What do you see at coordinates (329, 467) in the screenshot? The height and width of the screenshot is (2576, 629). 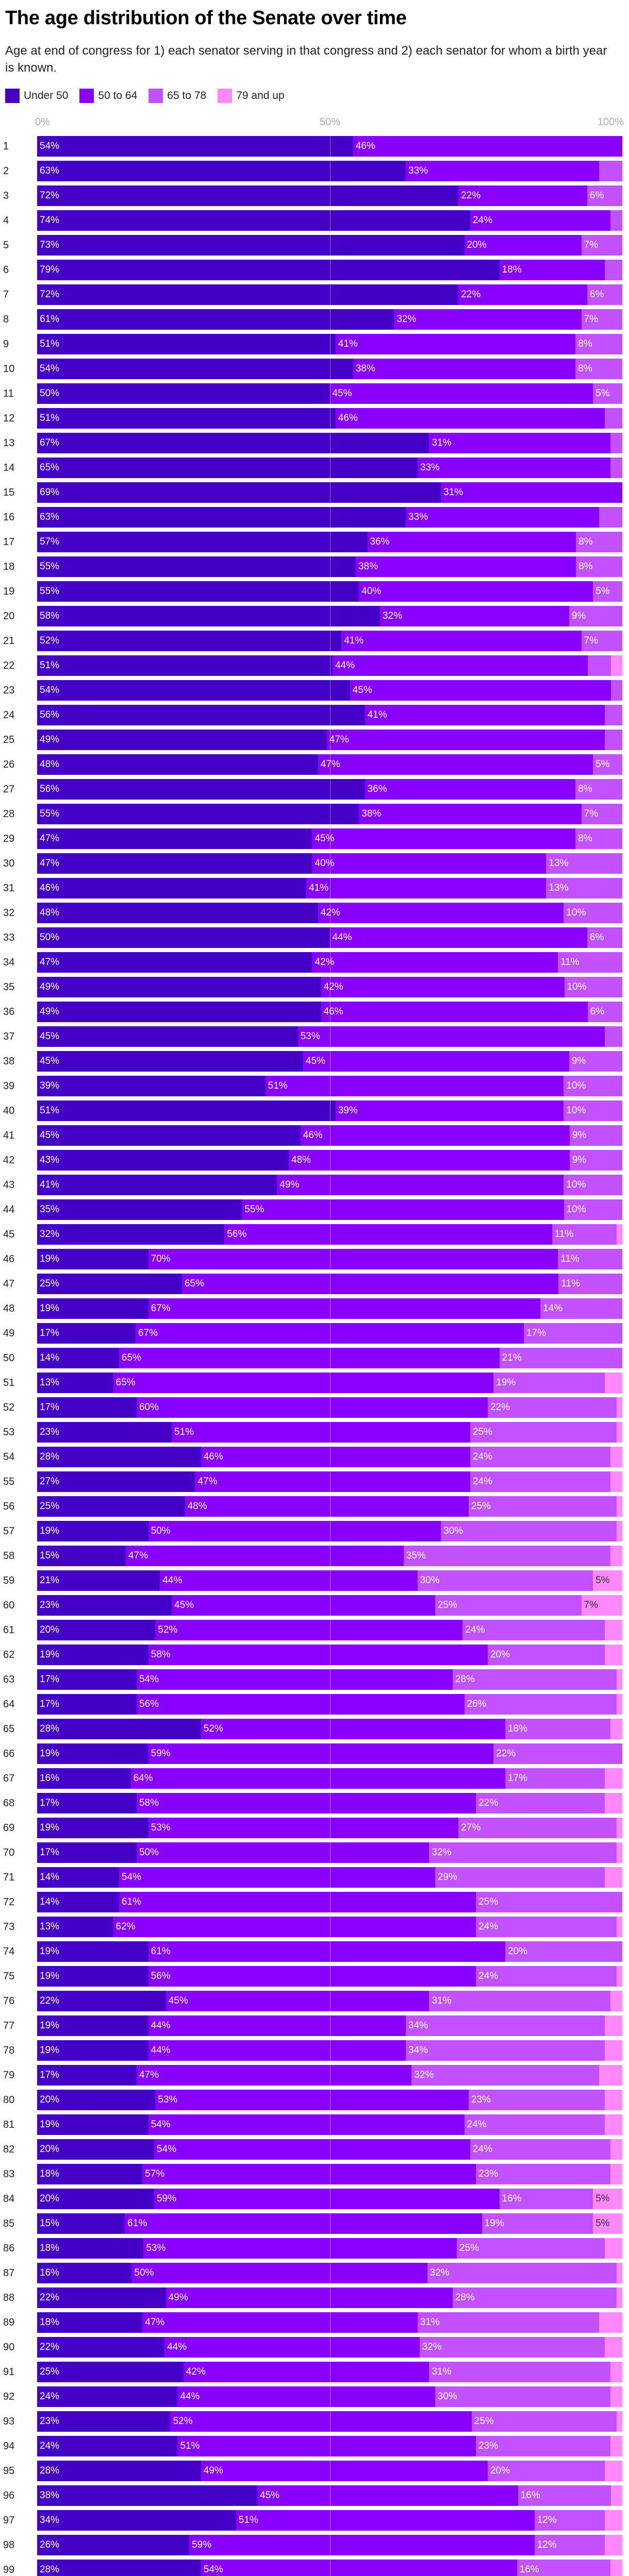 I see `stacked-bar: 65% 33%` at bounding box center [329, 467].